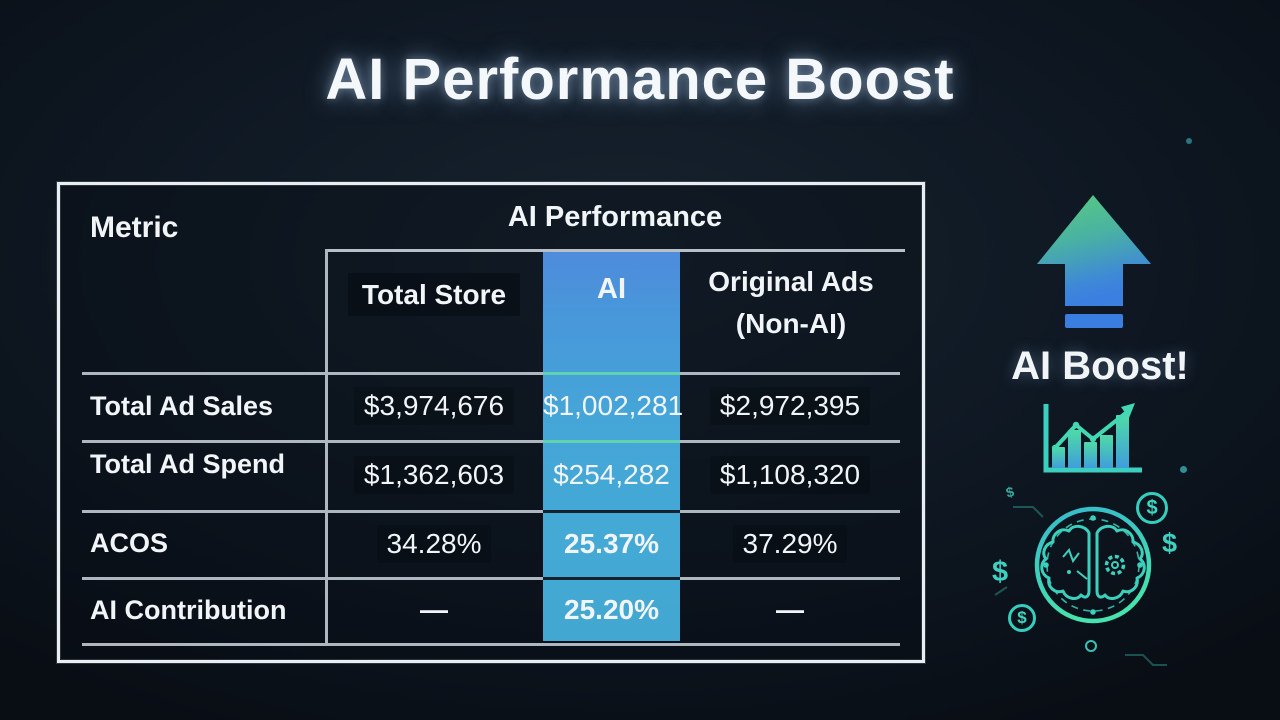 This screenshot has height=720, width=1280. I want to click on column-header-original-ads-line2: (Non-AI), so click(791, 323).